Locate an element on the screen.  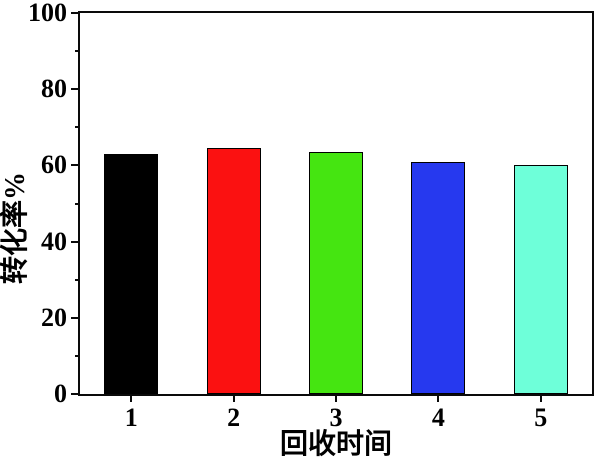
x-tick-label: 2 is located at coordinates (234, 417).